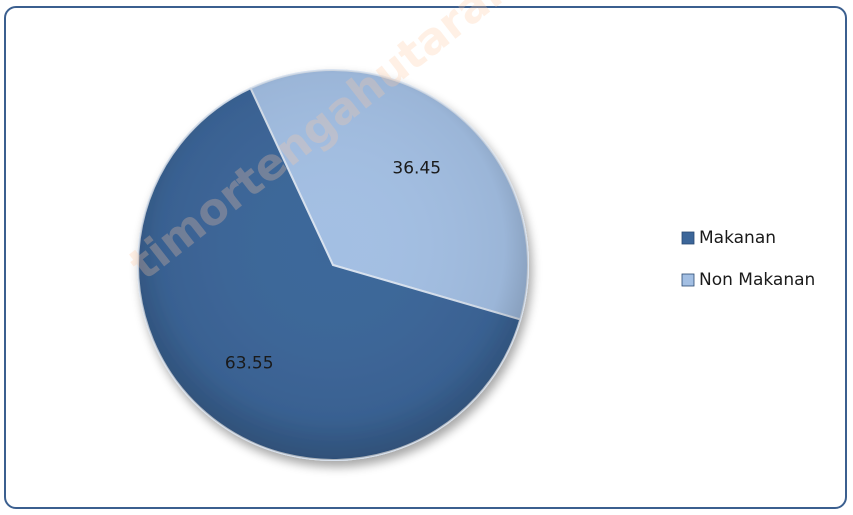 Image resolution: width=853 pixels, height=515 pixels. What do you see at coordinates (688, 280) in the screenshot?
I see `legend-swatch-non-makanan` at bounding box center [688, 280].